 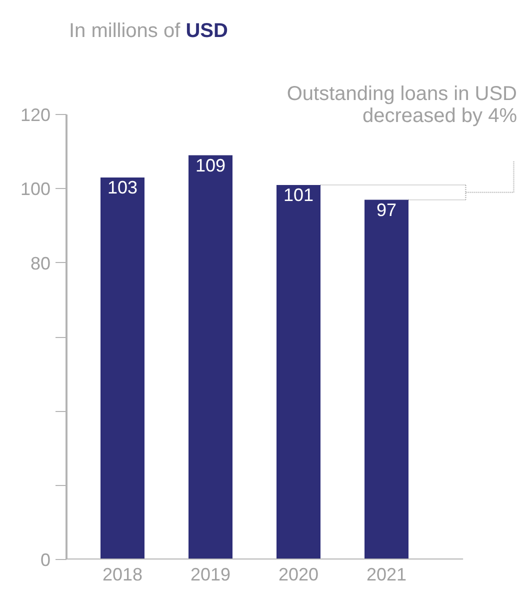 I want to click on data-label: 109, so click(x=210, y=165).